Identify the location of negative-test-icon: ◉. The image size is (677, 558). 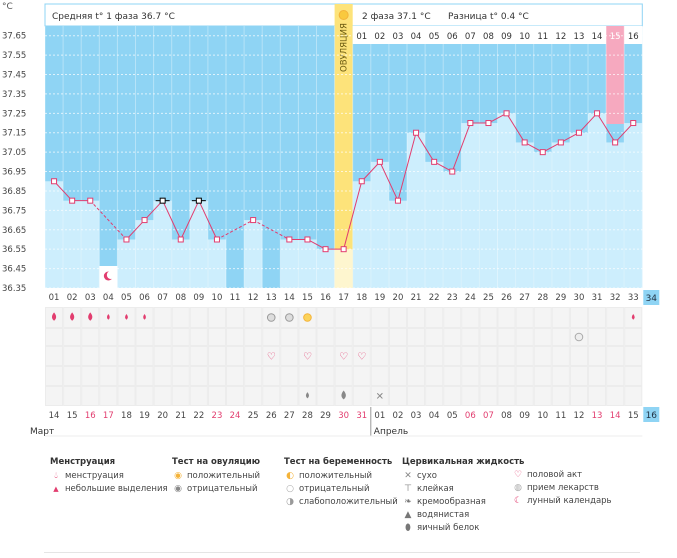
(178, 489).